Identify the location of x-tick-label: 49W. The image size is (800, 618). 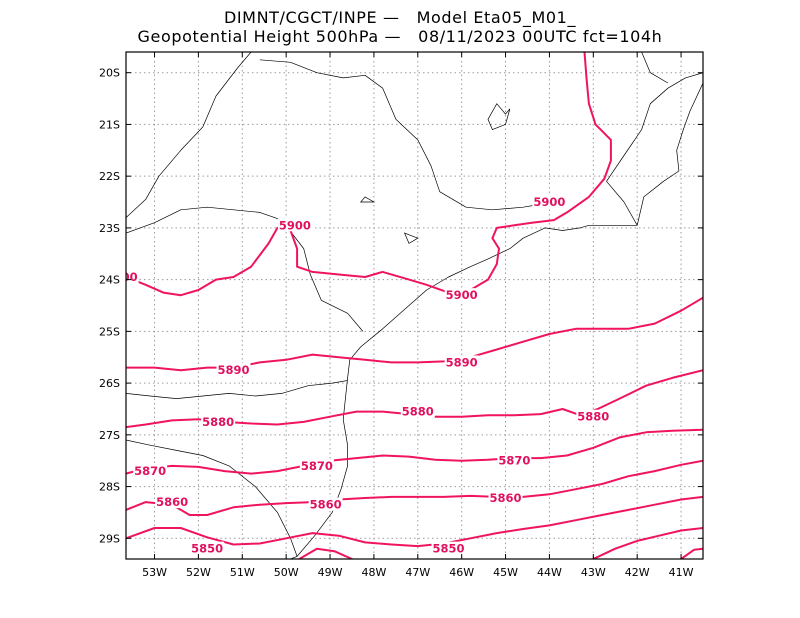
(330, 572).